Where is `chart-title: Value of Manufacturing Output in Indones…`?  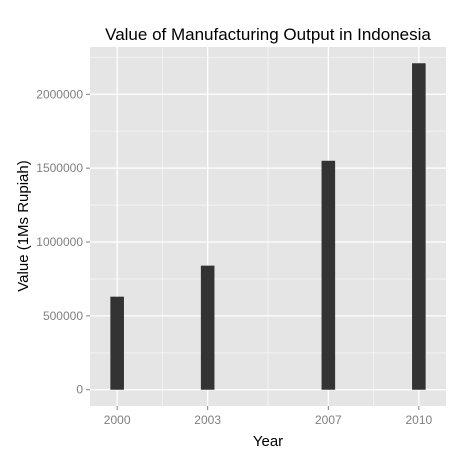 chart-title: Value of Manufacturing Output in Indones… is located at coordinates (268, 34).